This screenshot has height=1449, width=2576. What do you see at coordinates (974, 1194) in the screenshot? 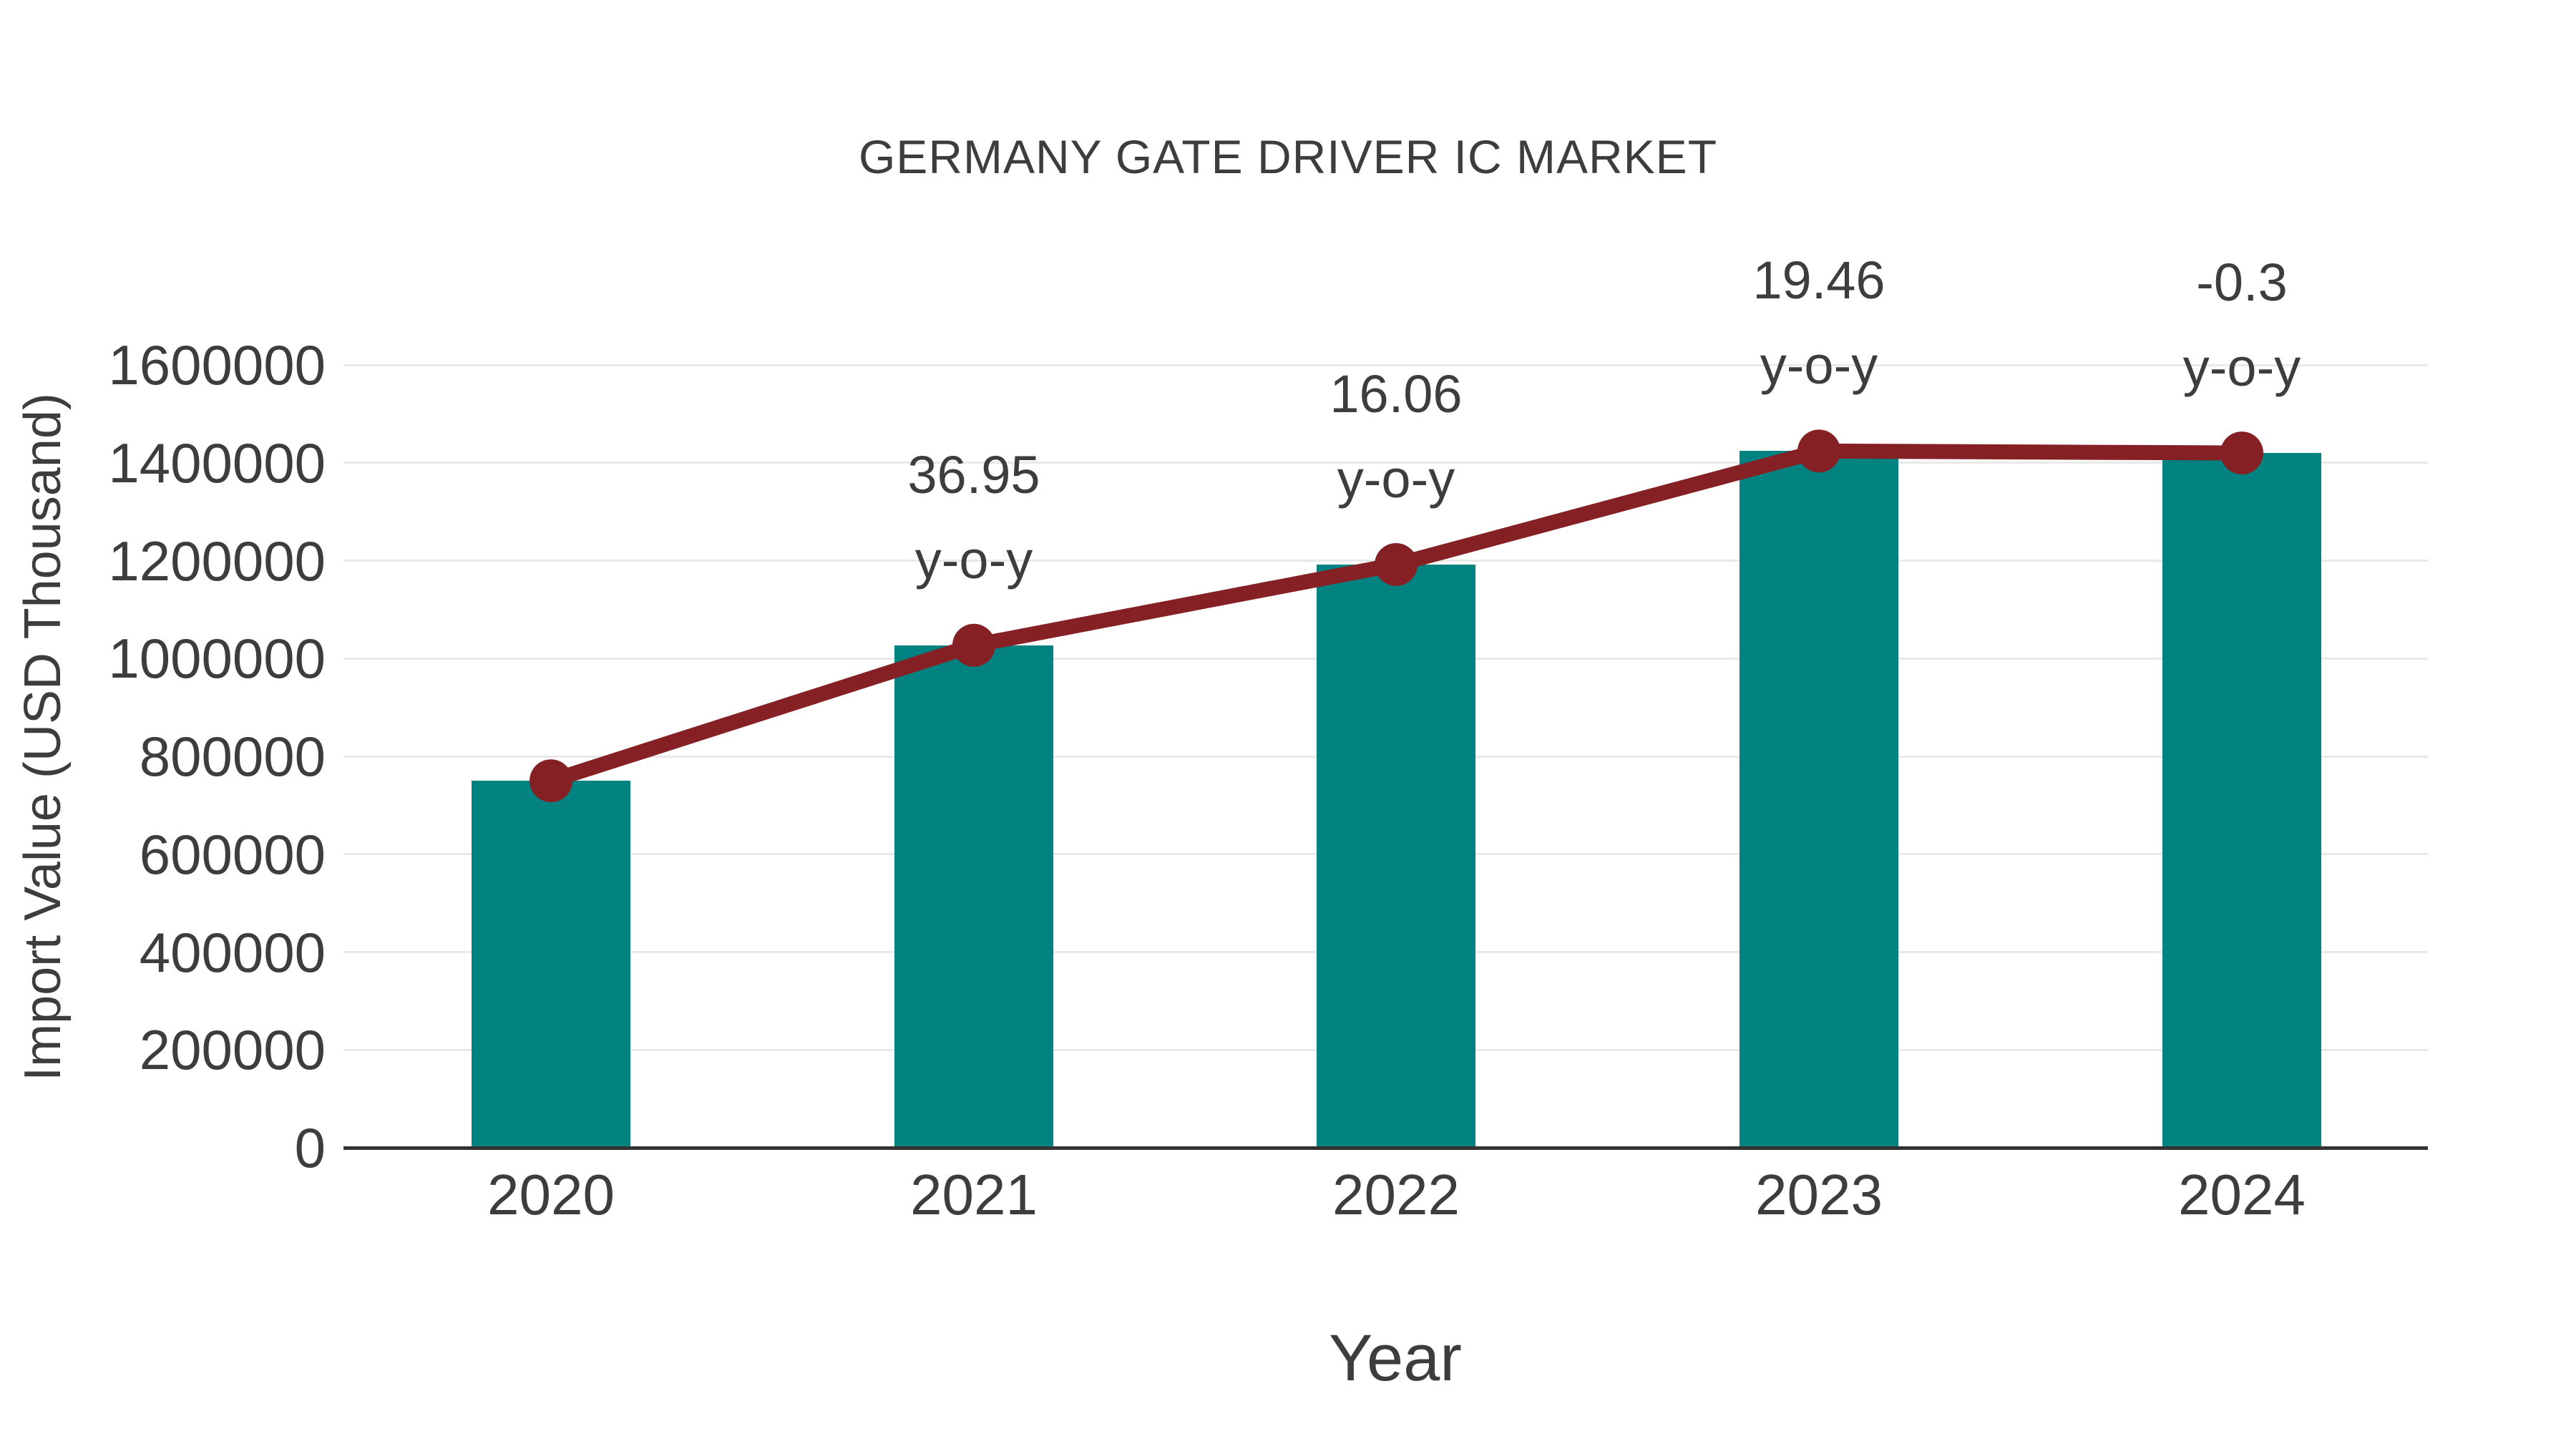
I see `x-tick-label-2021: 2021` at bounding box center [974, 1194].